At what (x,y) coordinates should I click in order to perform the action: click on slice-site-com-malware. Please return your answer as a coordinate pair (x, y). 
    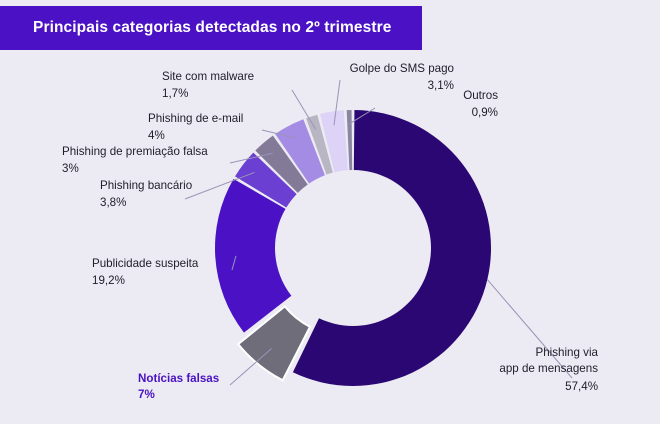
    Looking at the image, I should click on (319, 144).